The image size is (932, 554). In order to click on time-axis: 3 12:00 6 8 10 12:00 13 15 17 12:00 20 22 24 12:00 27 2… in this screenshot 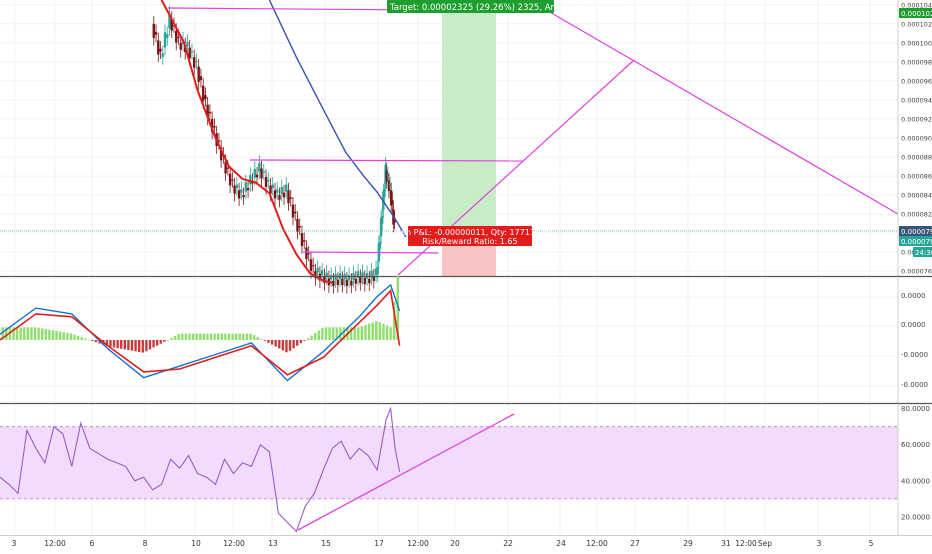, I will do `click(466, 542)`.